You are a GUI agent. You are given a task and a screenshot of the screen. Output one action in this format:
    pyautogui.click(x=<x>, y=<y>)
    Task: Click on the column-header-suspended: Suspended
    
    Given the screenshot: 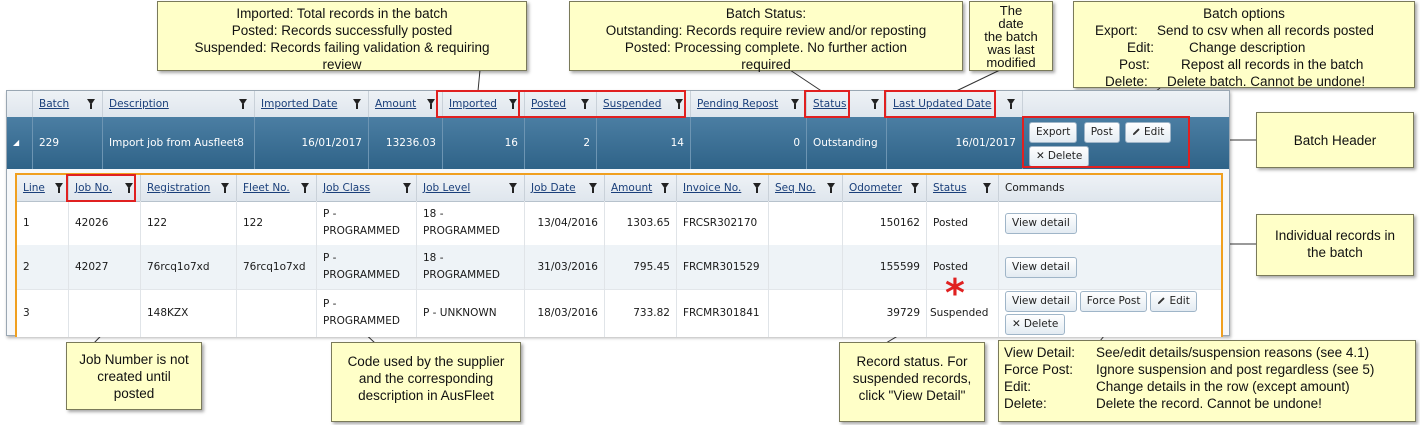 What is the action you would take?
    pyautogui.click(x=644, y=104)
    